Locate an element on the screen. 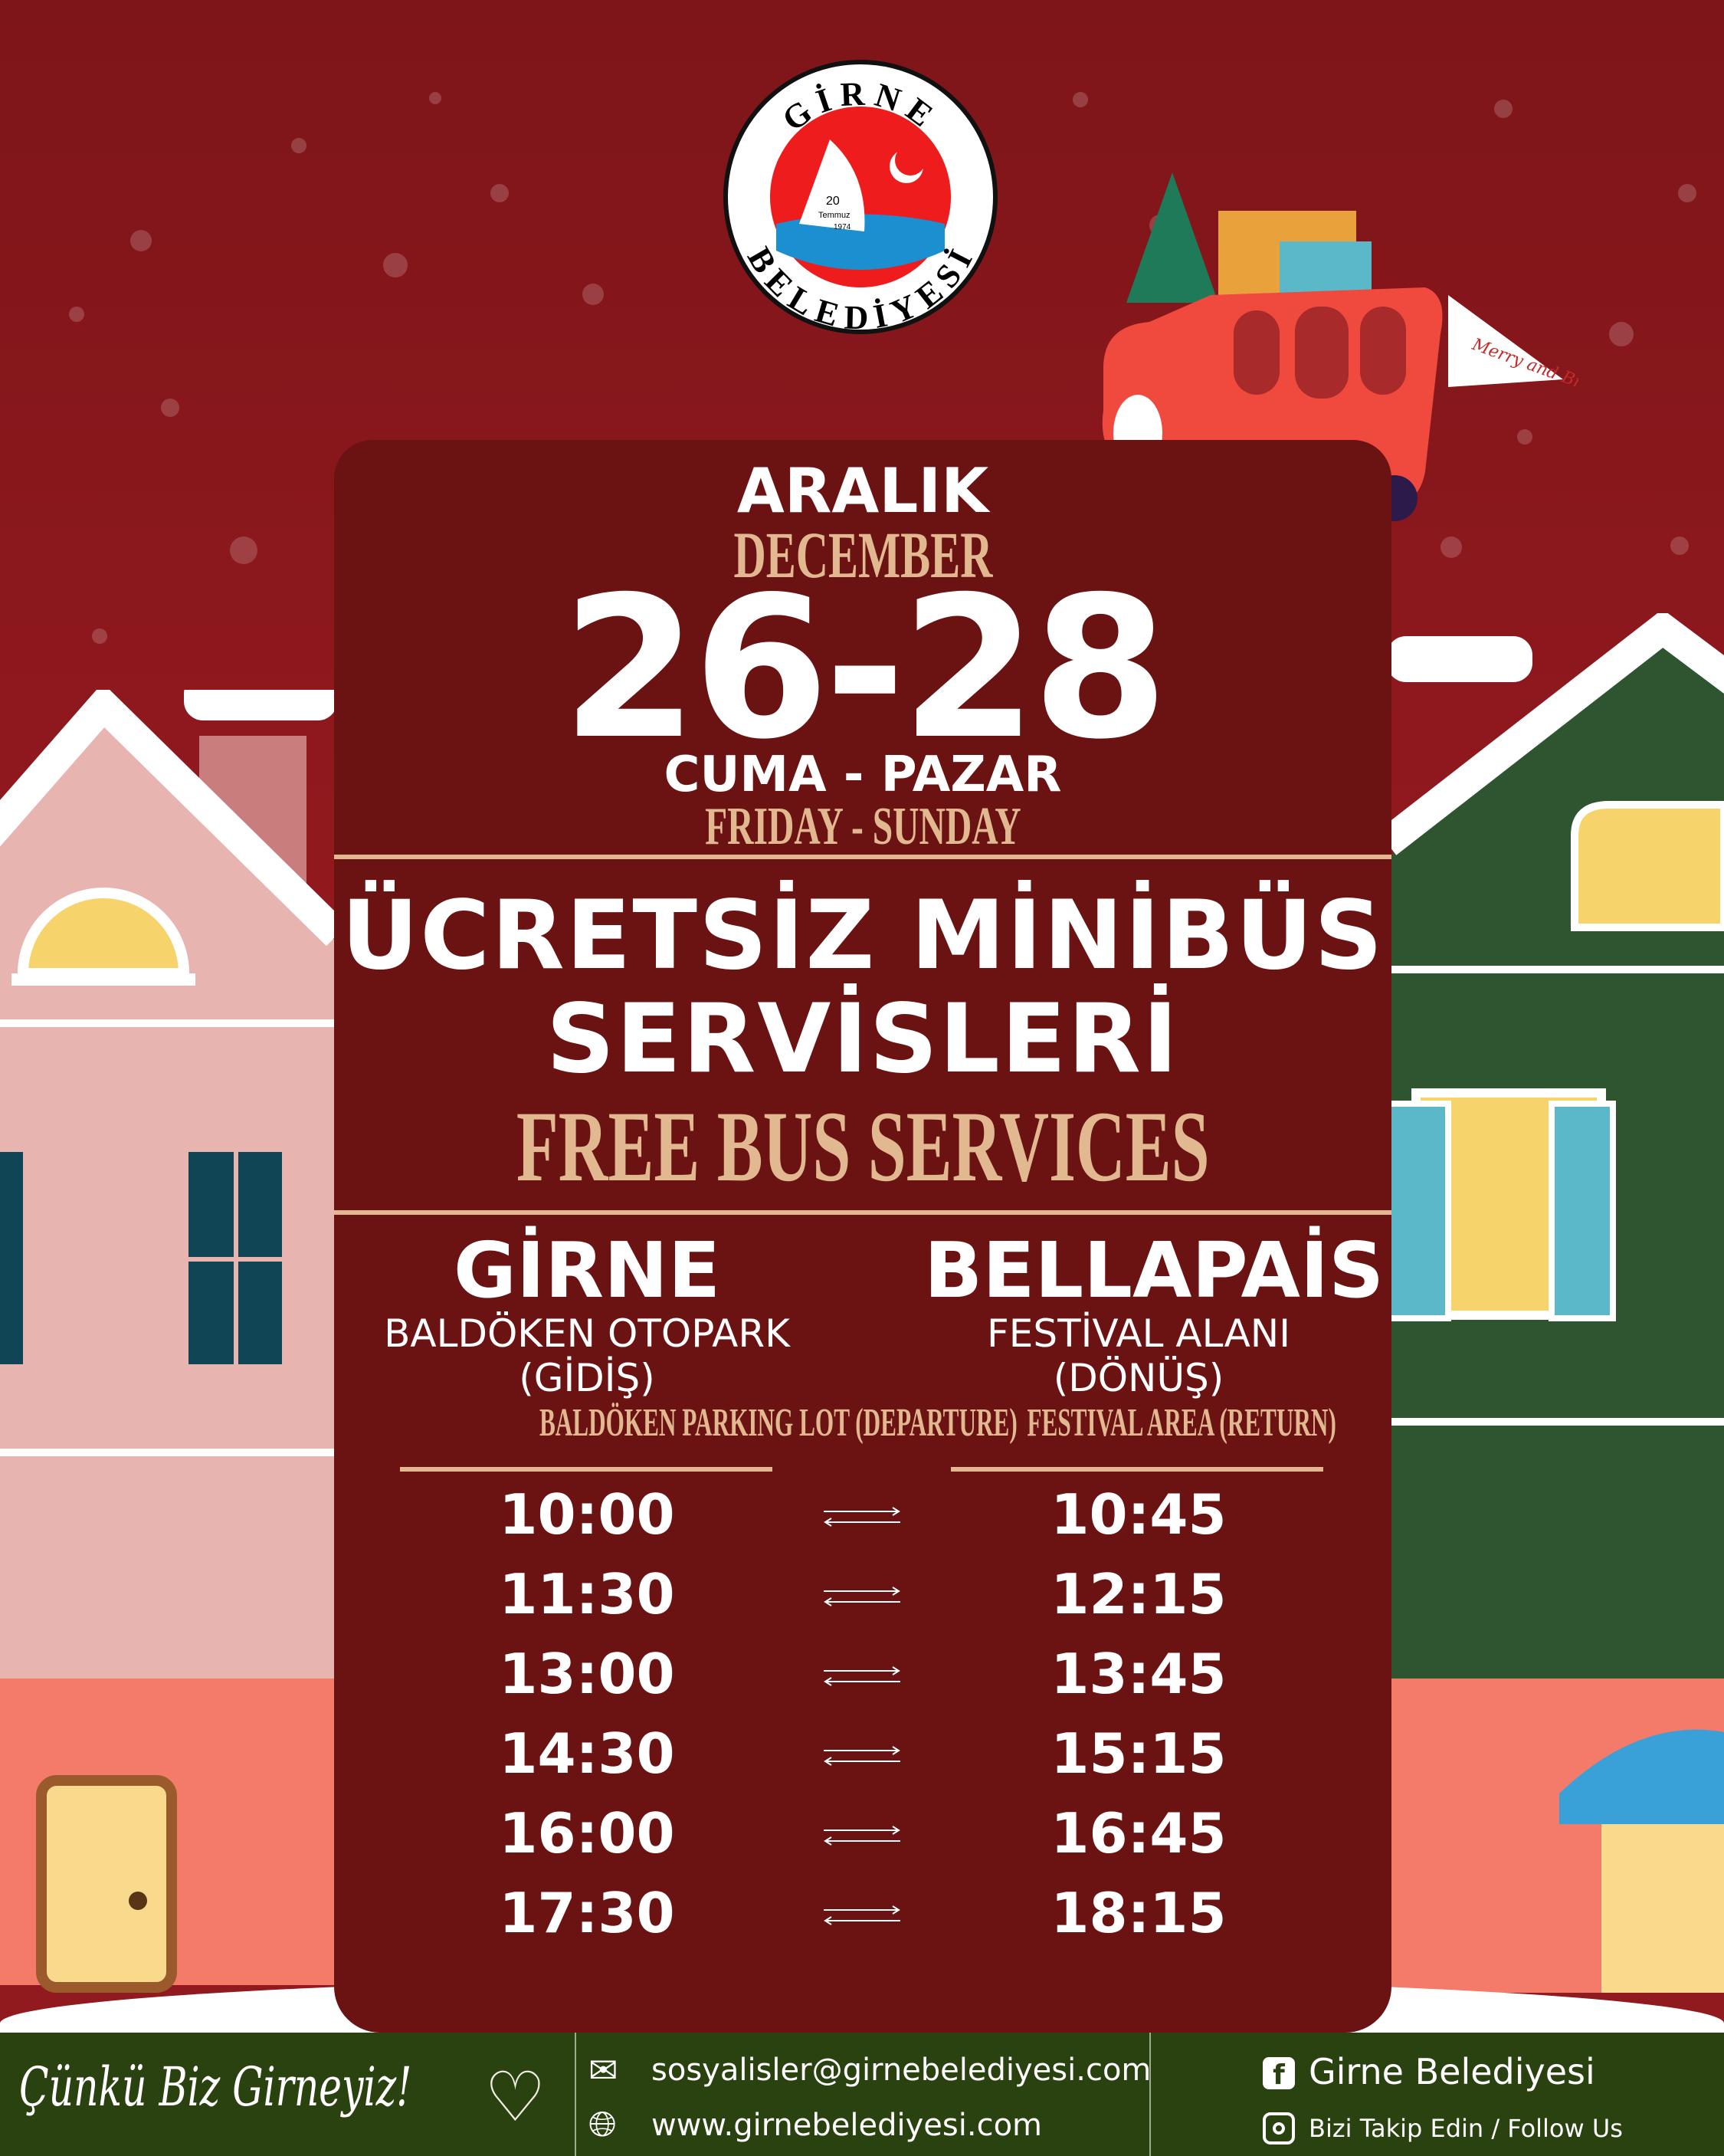 The image size is (1724, 2156). green-house is located at coordinates (1555, 1303).